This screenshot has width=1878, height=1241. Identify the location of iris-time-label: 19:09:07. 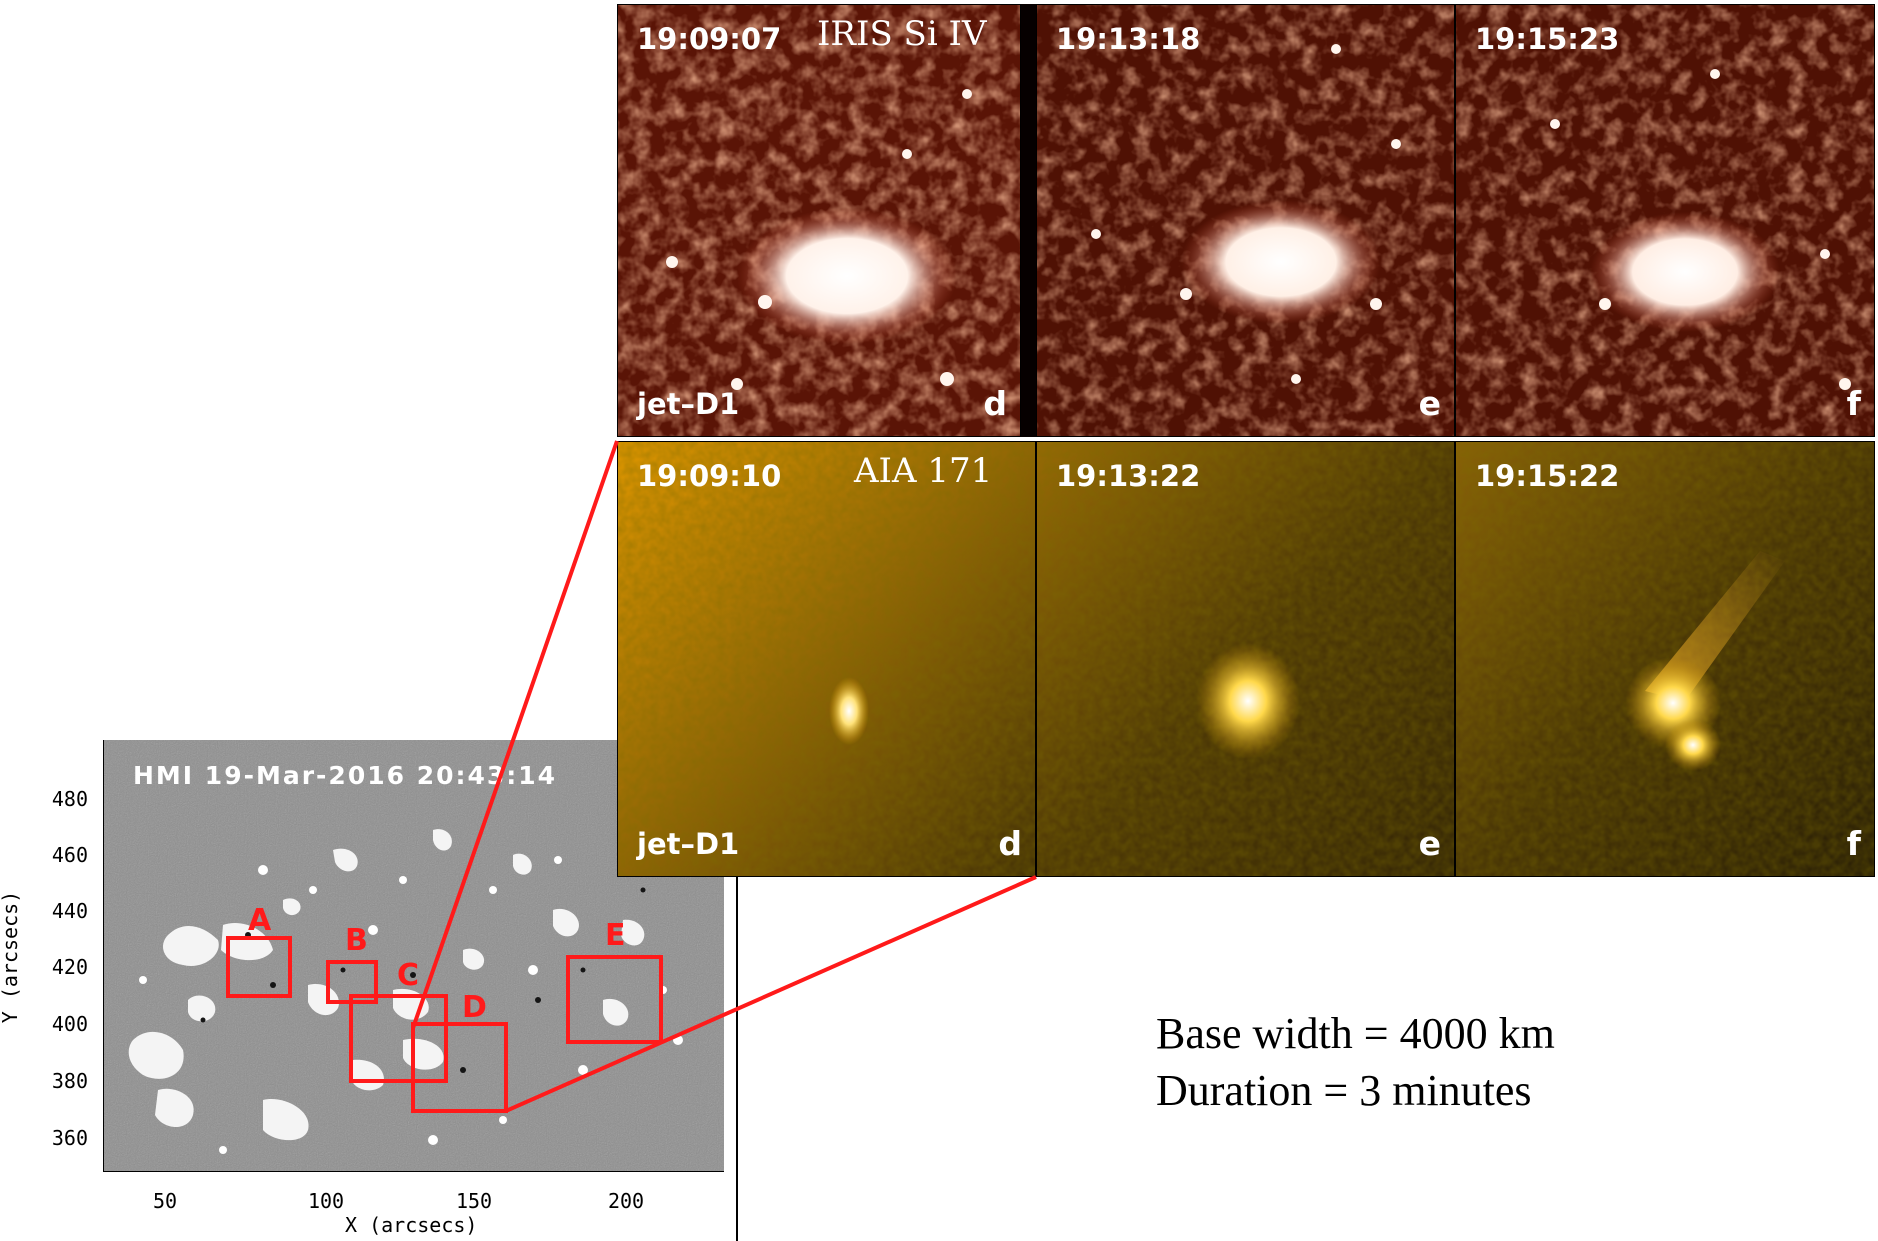
(709, 39).